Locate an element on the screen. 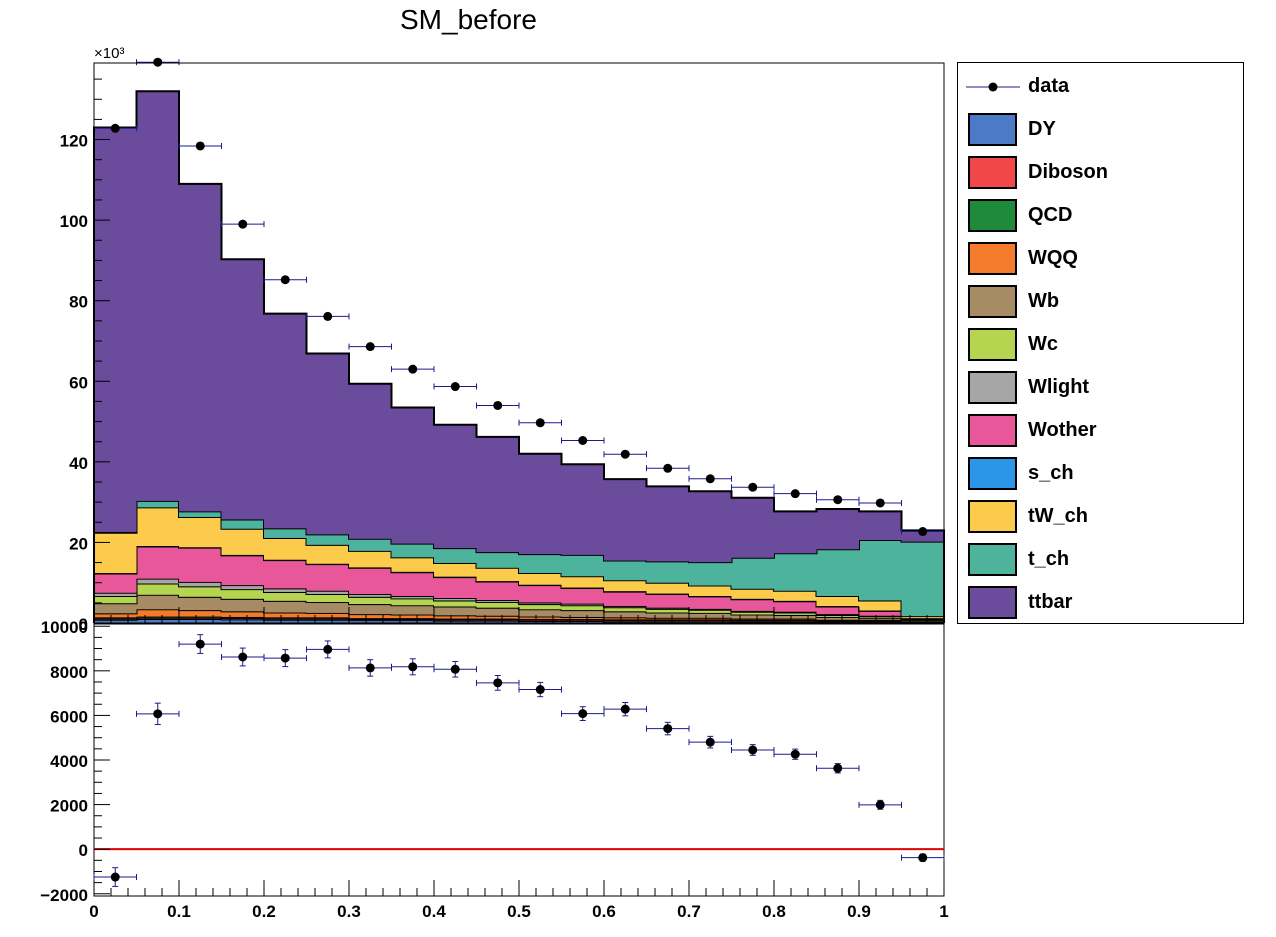  legend-label: DY is located at coordinates (1042, 129).